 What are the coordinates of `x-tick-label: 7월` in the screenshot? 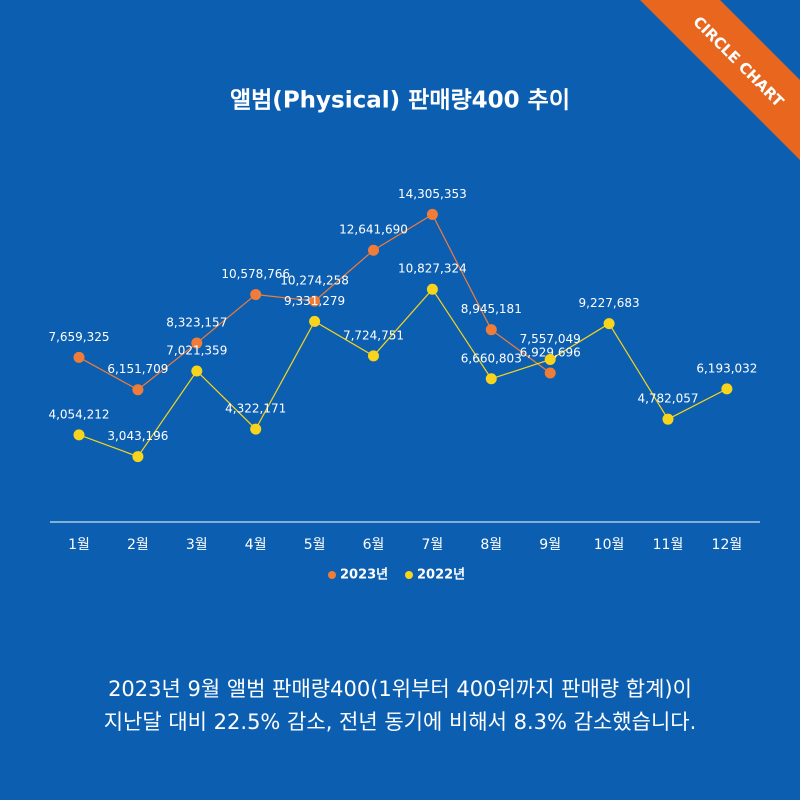 It's located at (433, 545).